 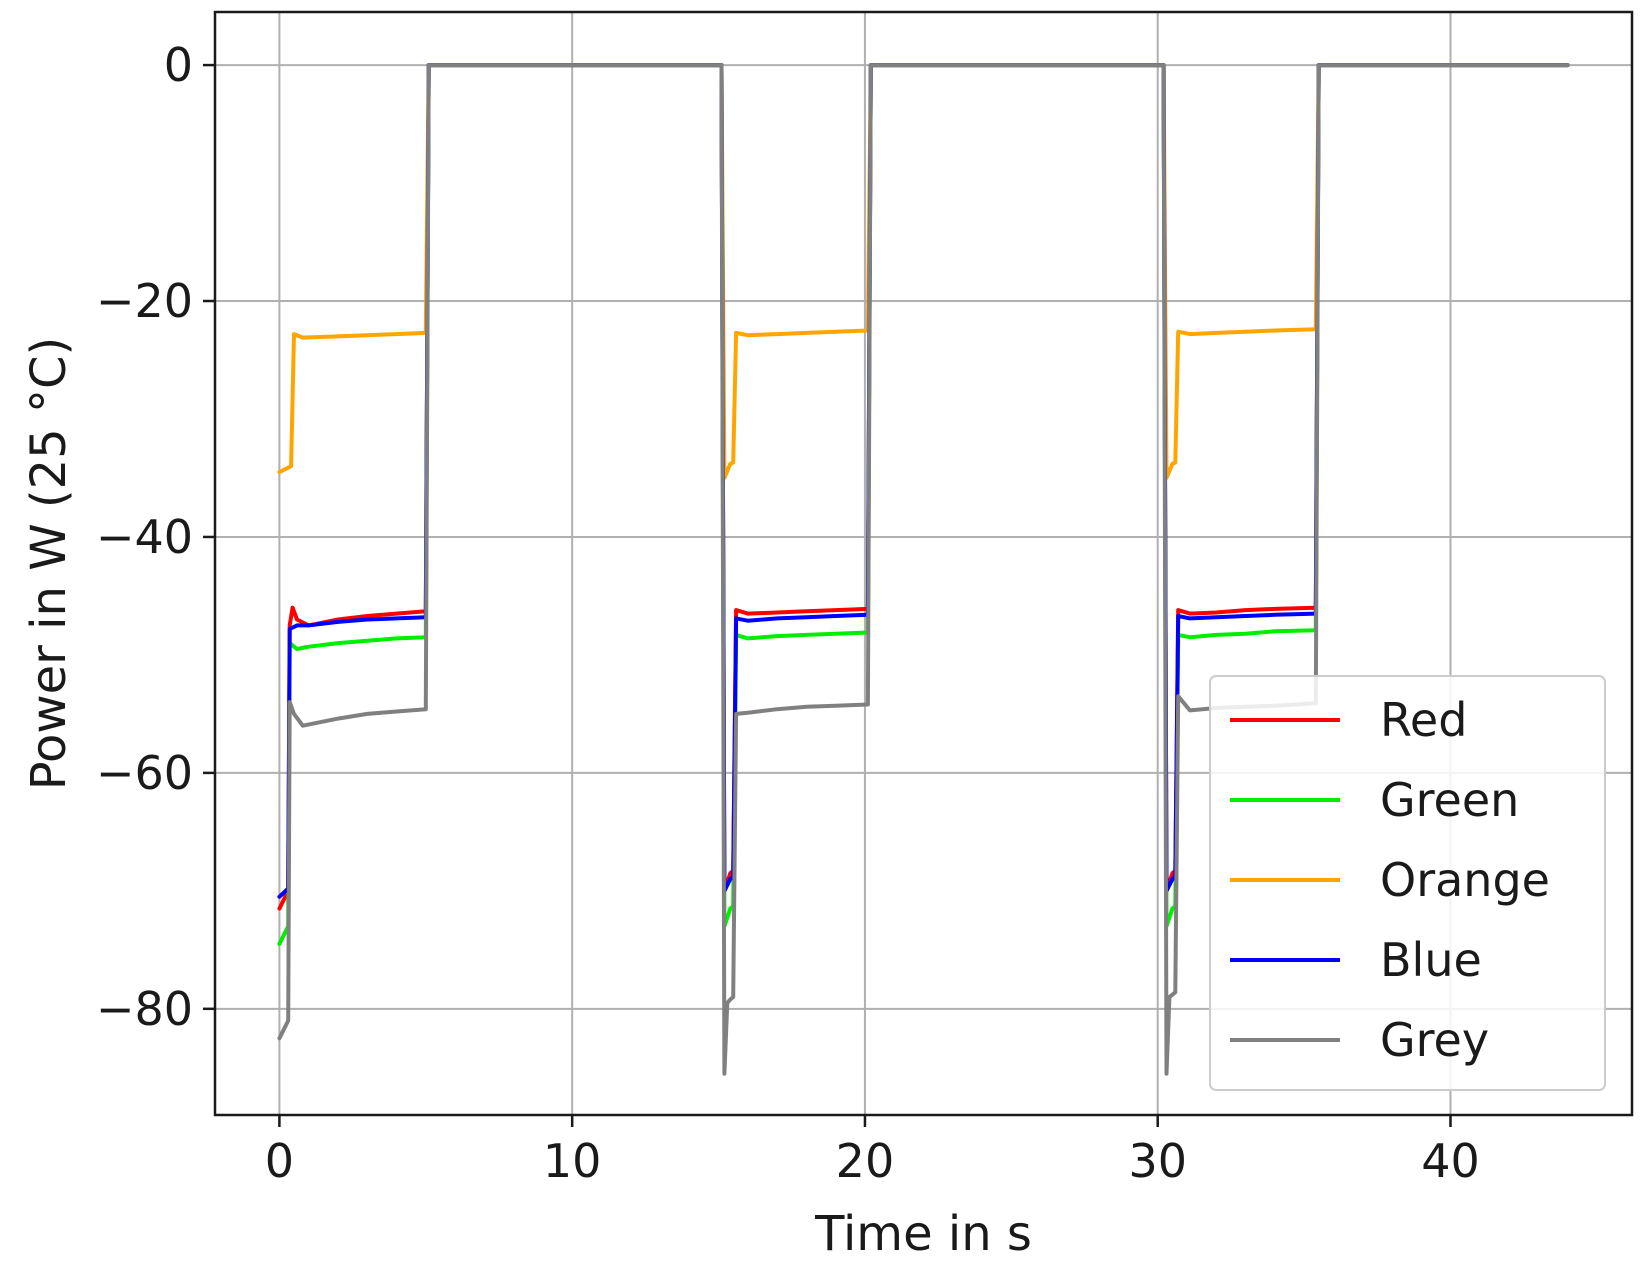 What do you see at coordinates (923, 1234) in the screenshot?
I see `x-axis-label: Time in s` at bounding box center [923, 1234].